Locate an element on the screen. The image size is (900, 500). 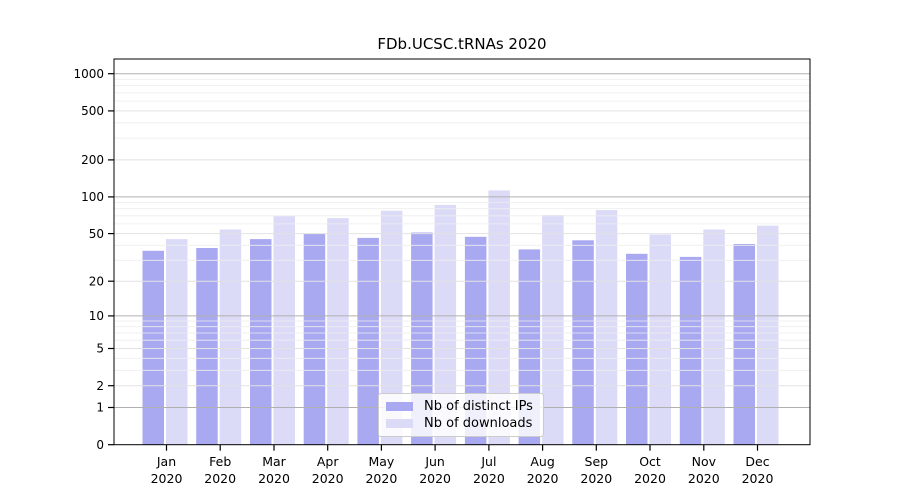
legend-item-distinct-ips: Nb of distinct IPs is located at coordinates (460, 406).